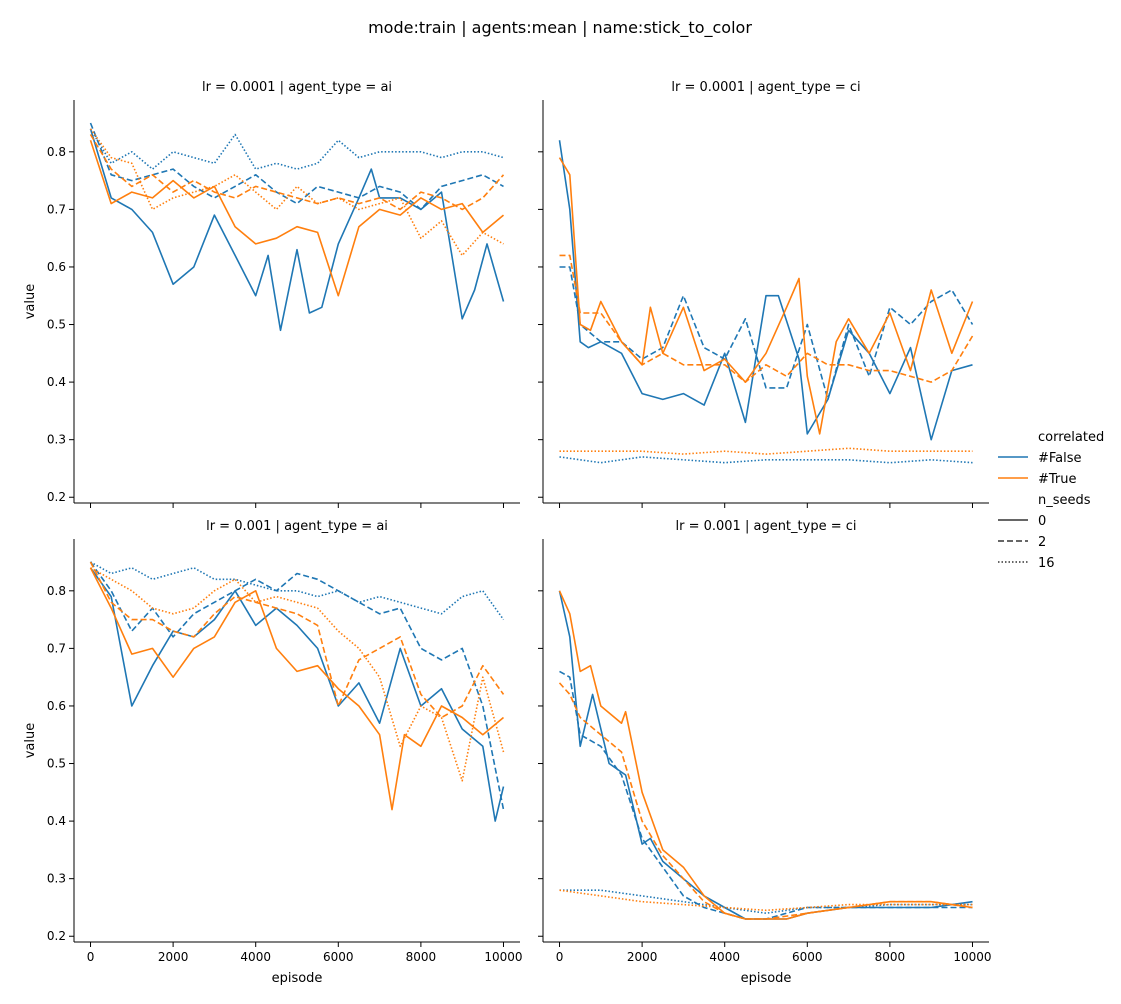  I want to click on legend-label-false: #False, so click(1060, 458).